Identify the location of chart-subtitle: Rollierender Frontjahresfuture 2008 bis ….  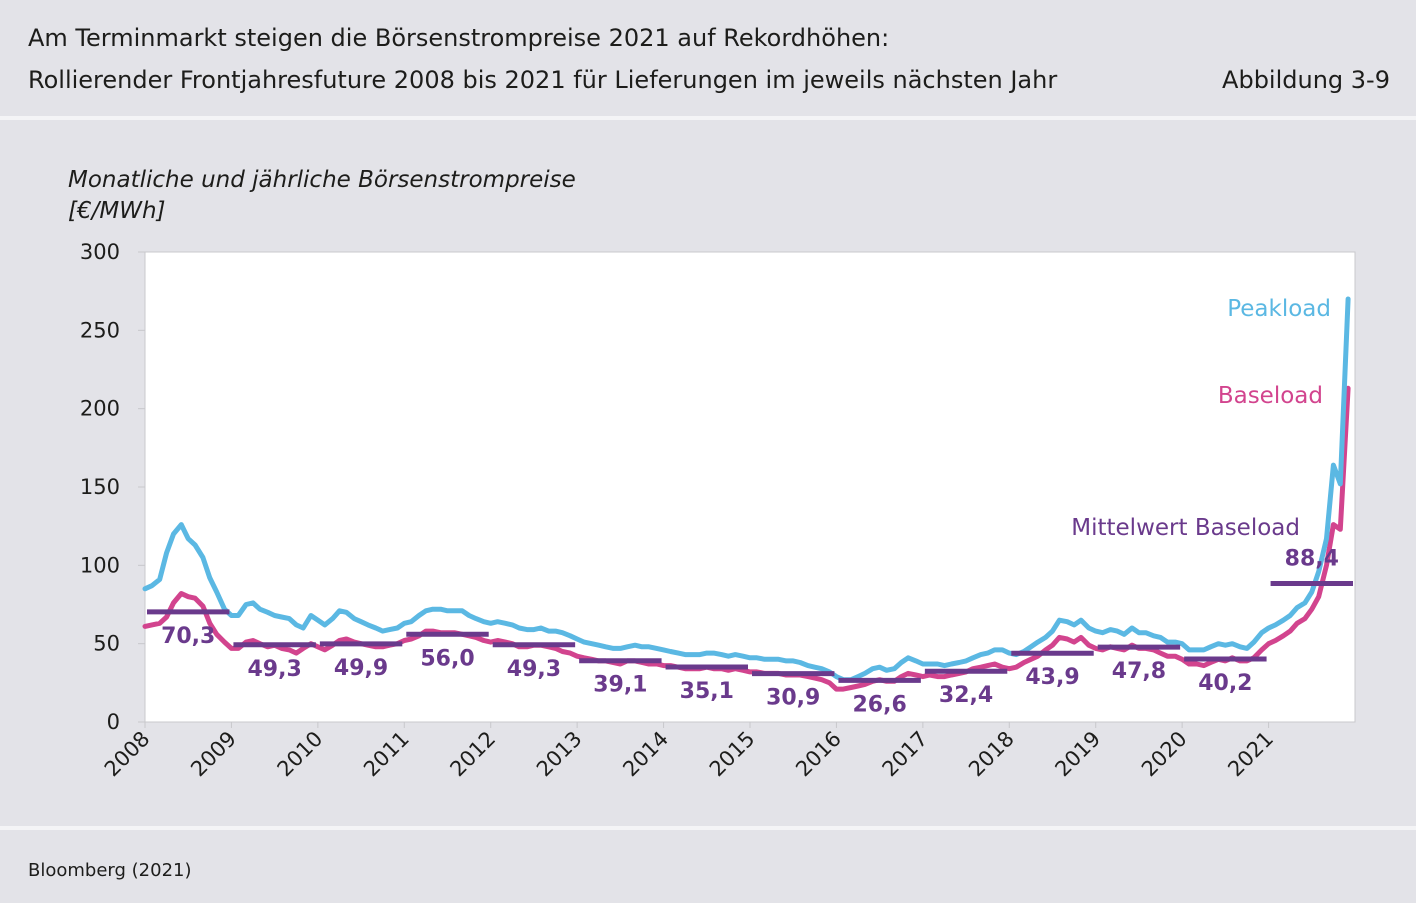
(543, 80).